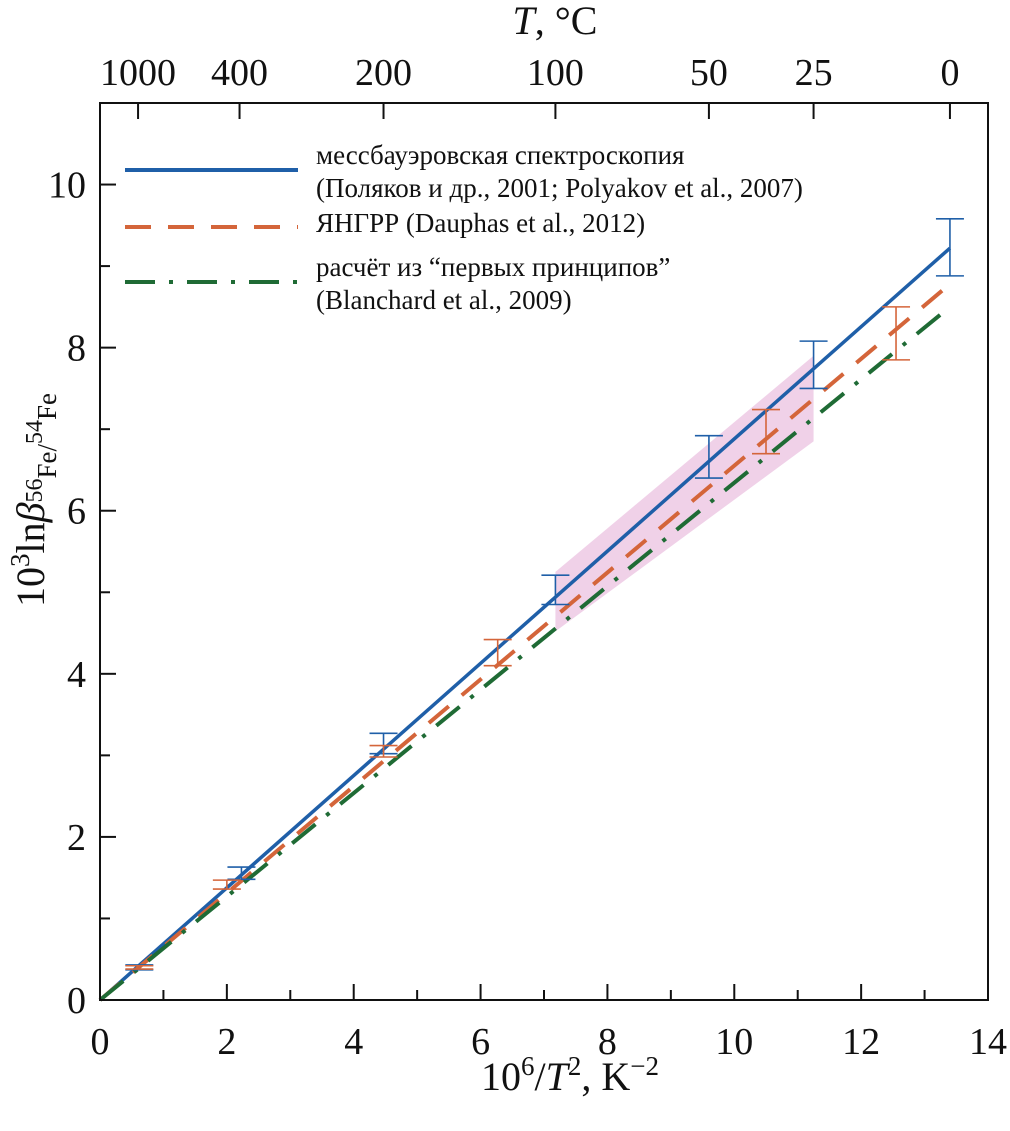  What do you see at coordinates (35, 490) in the screenshot?
I see `y-title-sub1-sup: 56` at bounding box center [35, 490].